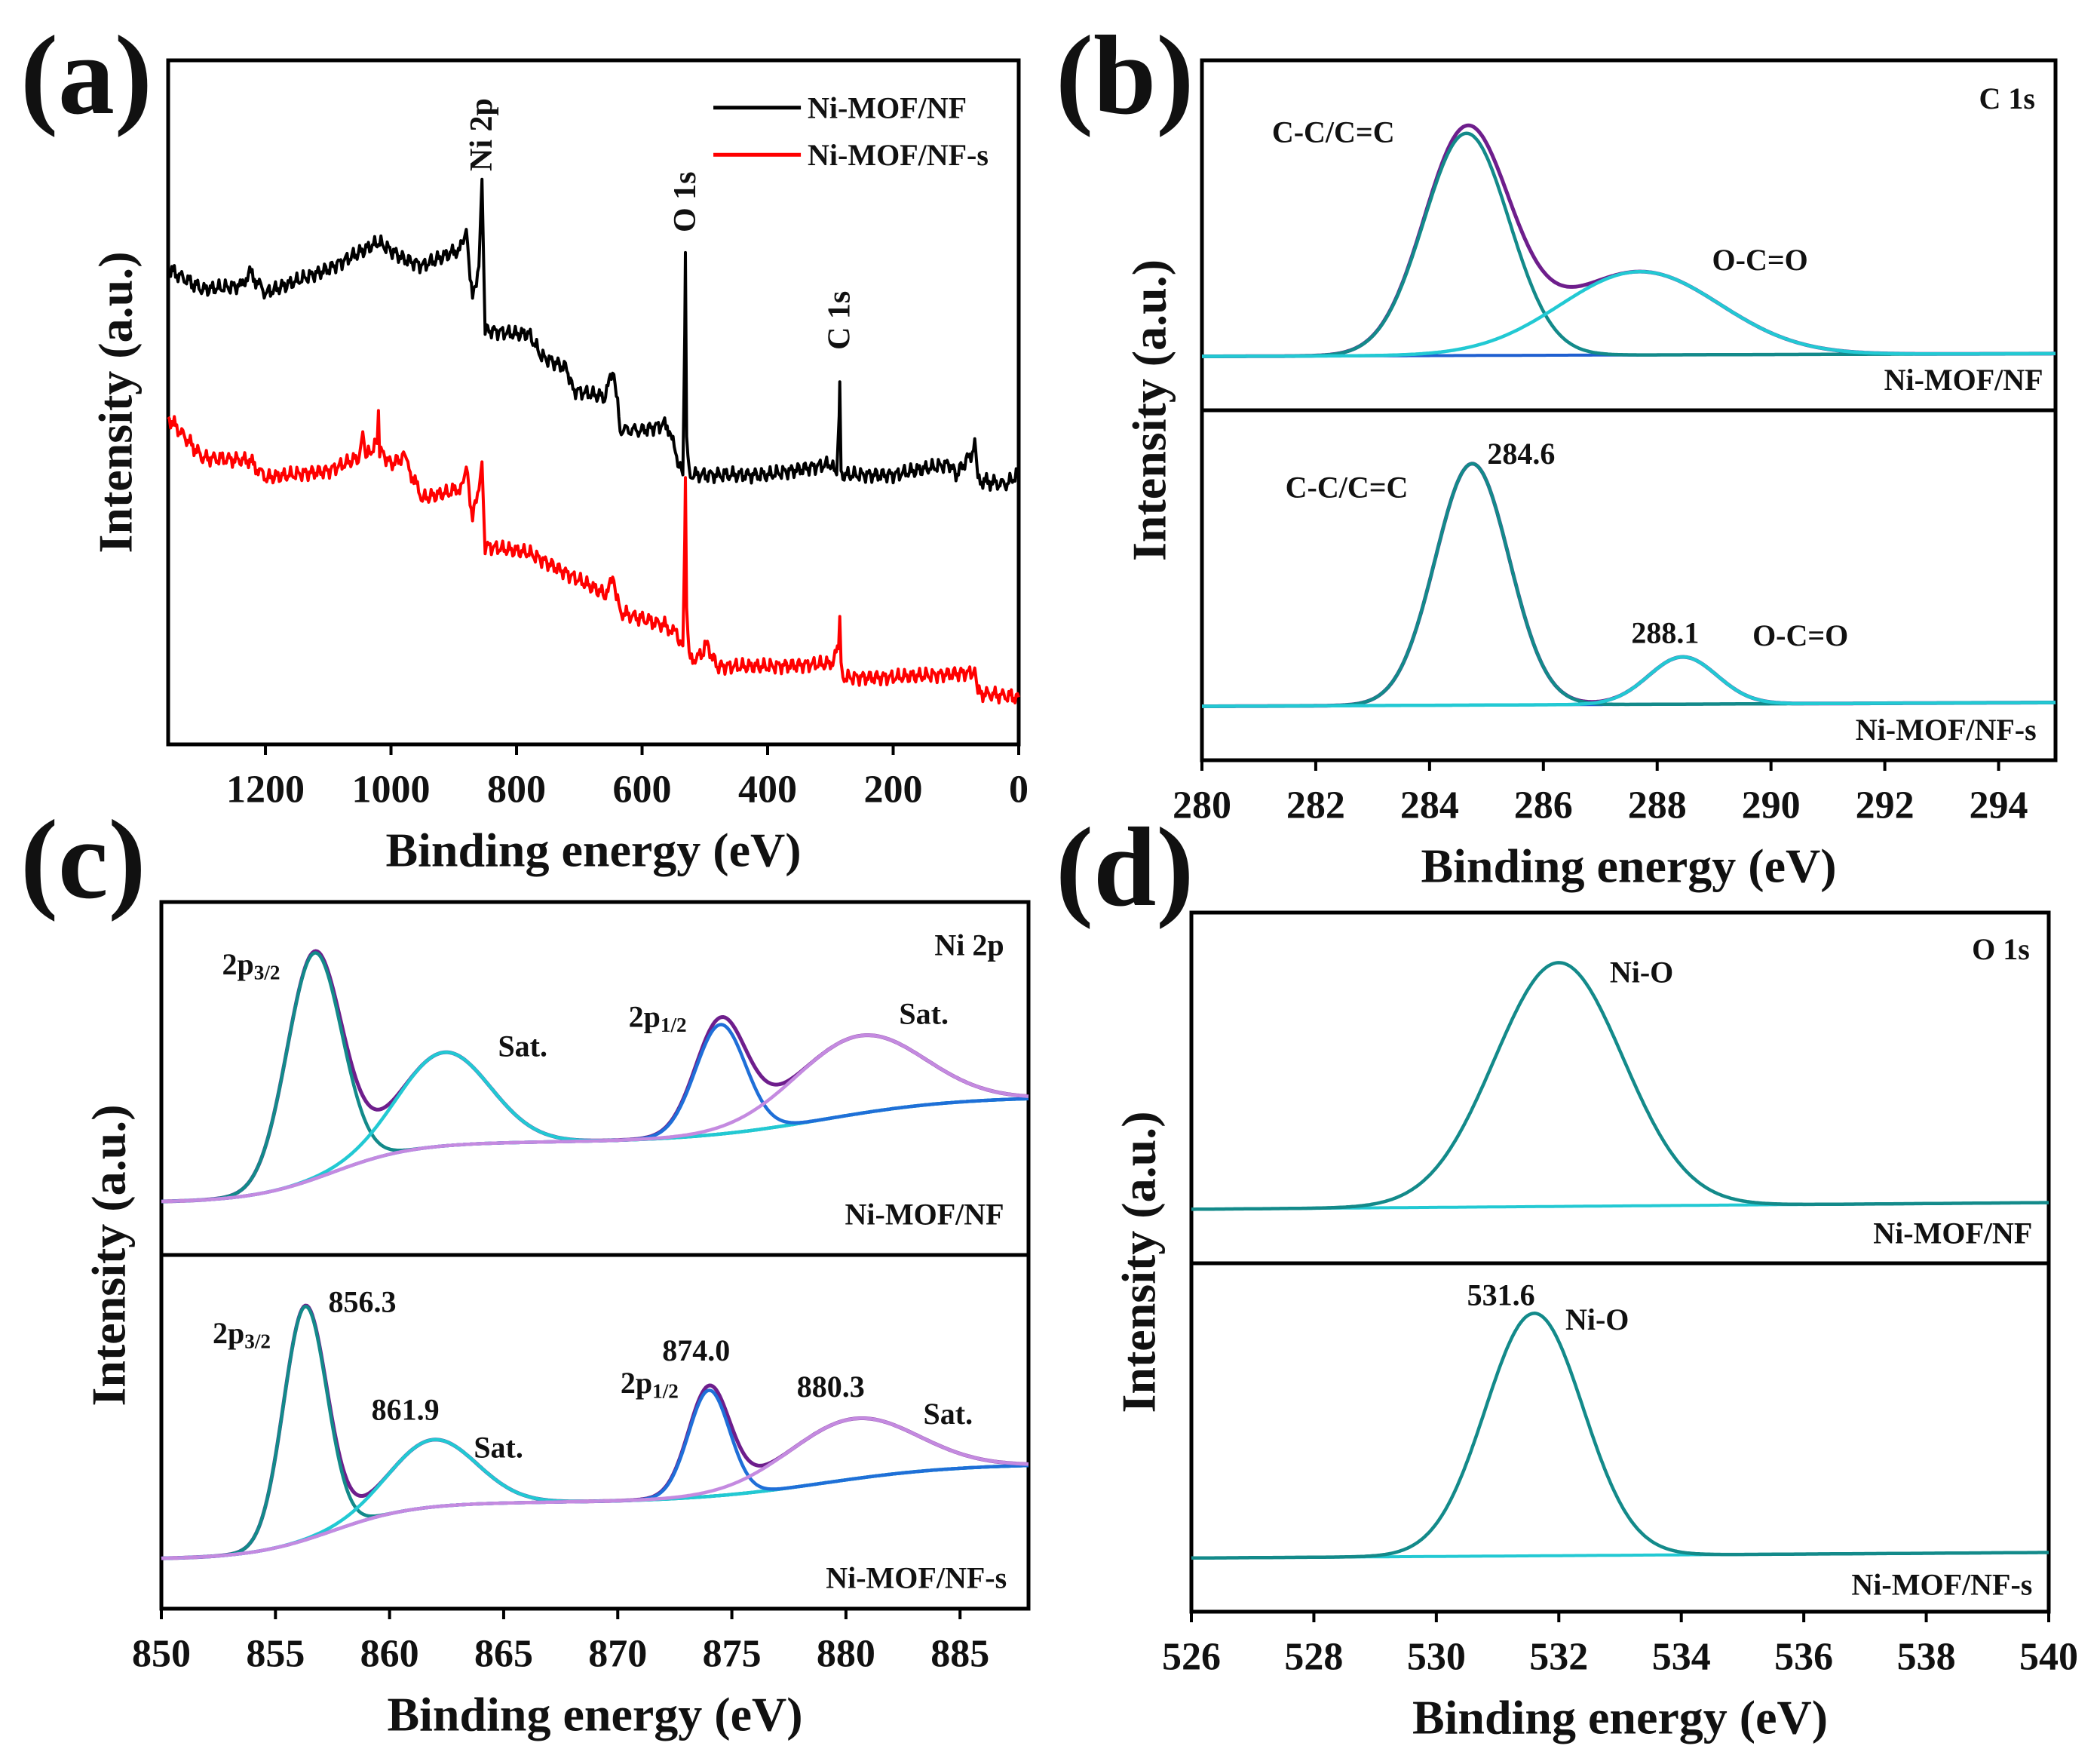 This screenshot has width=2100, height=1755. What do you see at coordinates (1191, 1657) in the screenshot?
I see `x-tick-label: 526` at bounding box center [1191, 1657].